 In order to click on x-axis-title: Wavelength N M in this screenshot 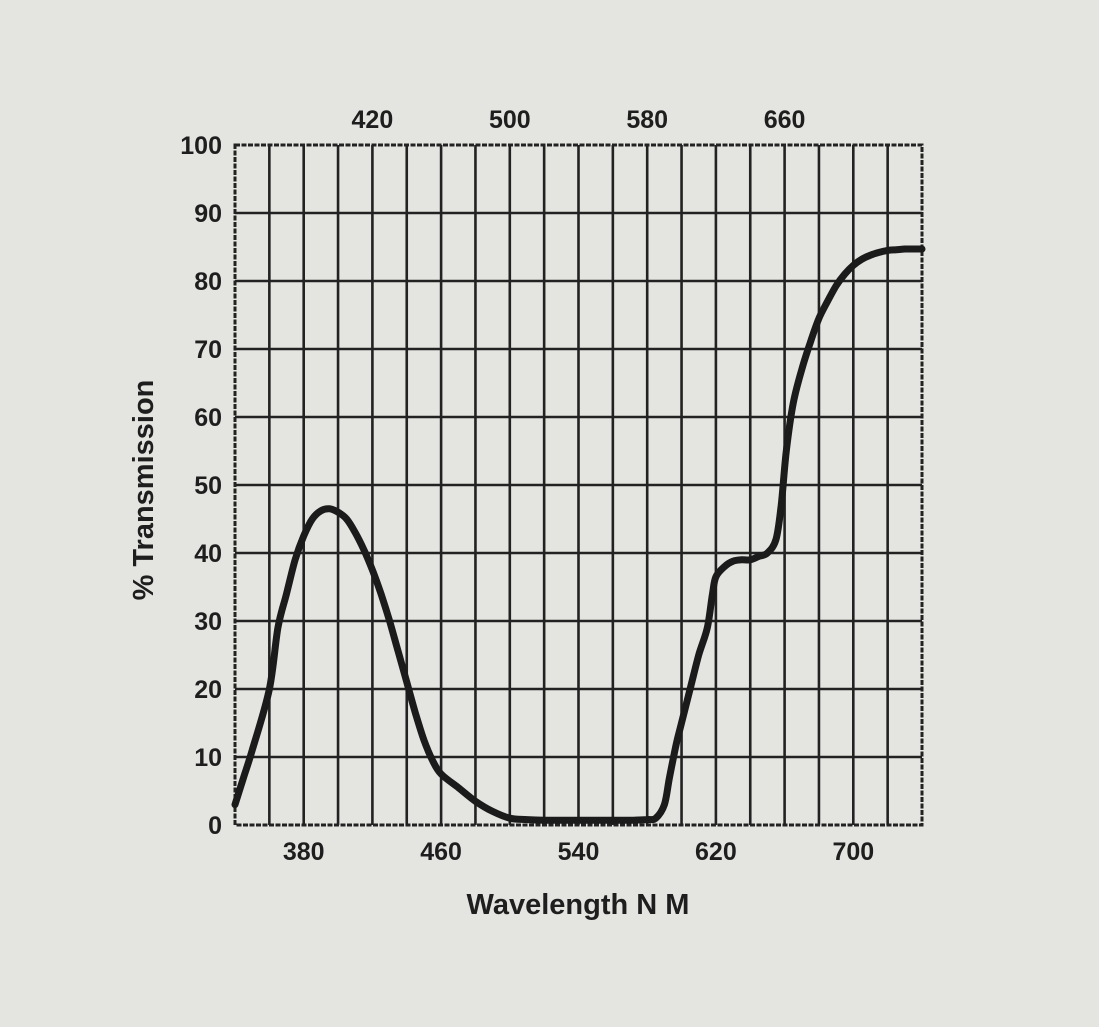, I will do `click(578, 905)`.